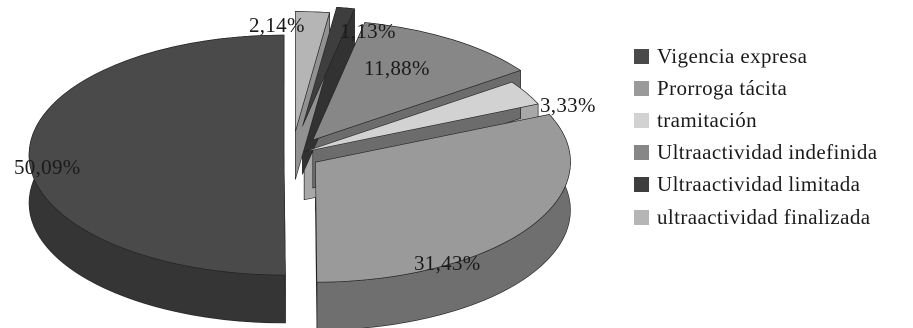 This screenshot has width=913, height=328. Describe the element at coordinates (368, 31) in the screenshot. I see `data-label: 1,13%` at that location.